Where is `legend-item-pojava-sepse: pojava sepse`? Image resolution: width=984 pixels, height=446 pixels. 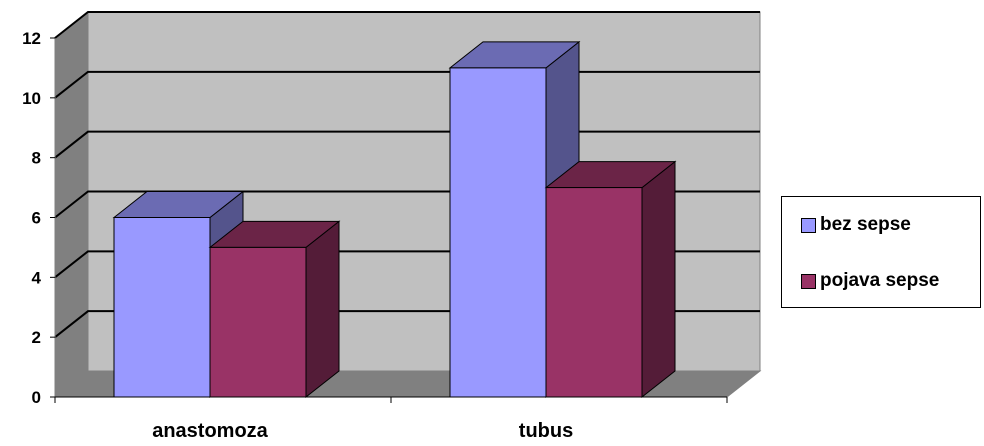
legend-item-pojava-sepse: pojava sepse is located at coordinates (870, 281).